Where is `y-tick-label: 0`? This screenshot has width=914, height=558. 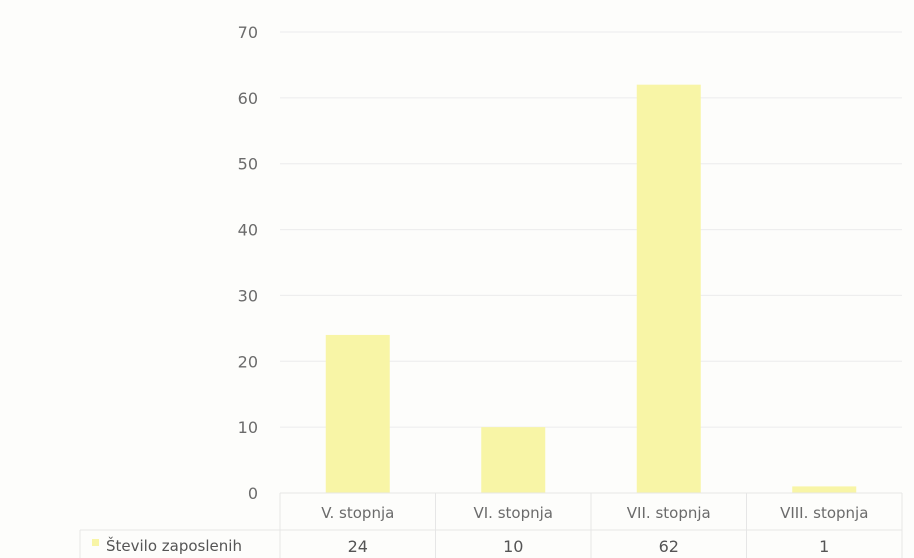
y-tick-label: 0 is located at coordinates (253, 493).